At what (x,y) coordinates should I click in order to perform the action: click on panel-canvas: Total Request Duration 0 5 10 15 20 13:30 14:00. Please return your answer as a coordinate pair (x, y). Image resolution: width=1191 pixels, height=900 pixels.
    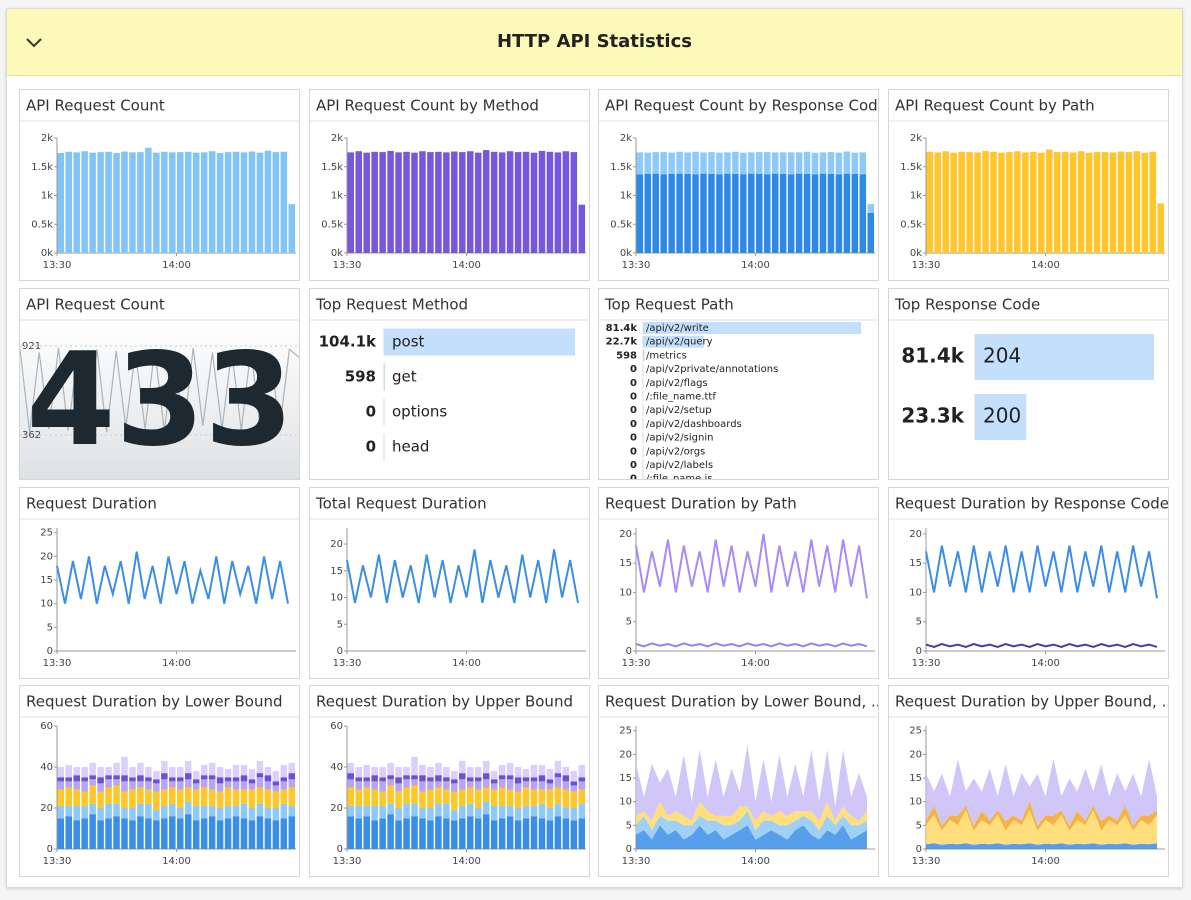
    Looking at the image, I should click on (449, 582).